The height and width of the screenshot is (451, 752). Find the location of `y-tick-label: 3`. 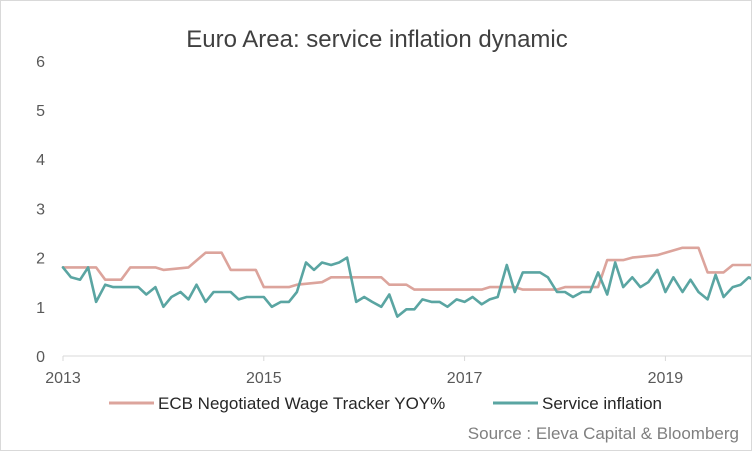

y-tick-label: 3 is located at coordinates (40, 209).